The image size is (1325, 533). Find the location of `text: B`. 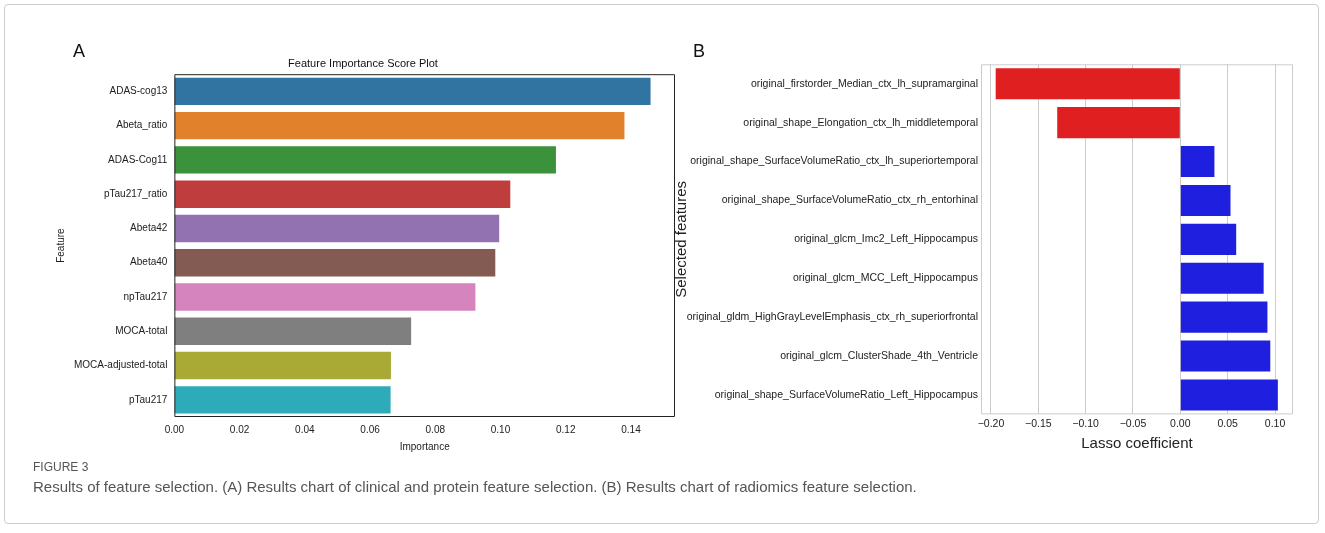

text: B is located at coordinates (699, 51).